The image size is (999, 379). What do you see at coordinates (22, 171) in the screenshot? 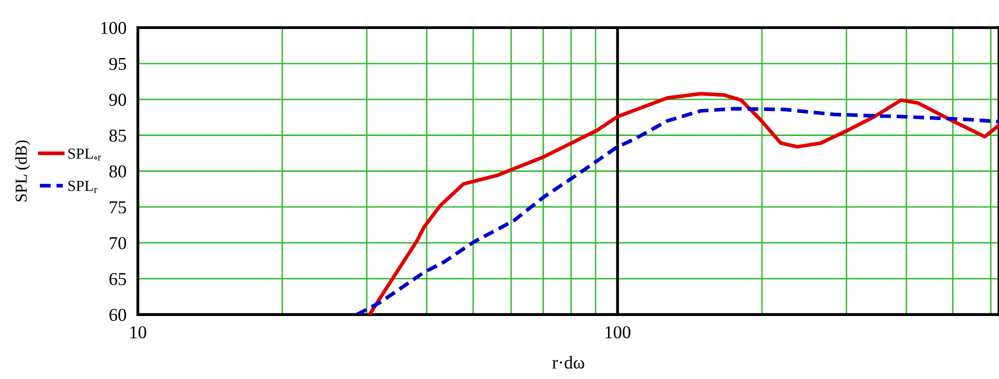
I see `y-axis-title: SPL (dB)` at bounding box center [22, 171].